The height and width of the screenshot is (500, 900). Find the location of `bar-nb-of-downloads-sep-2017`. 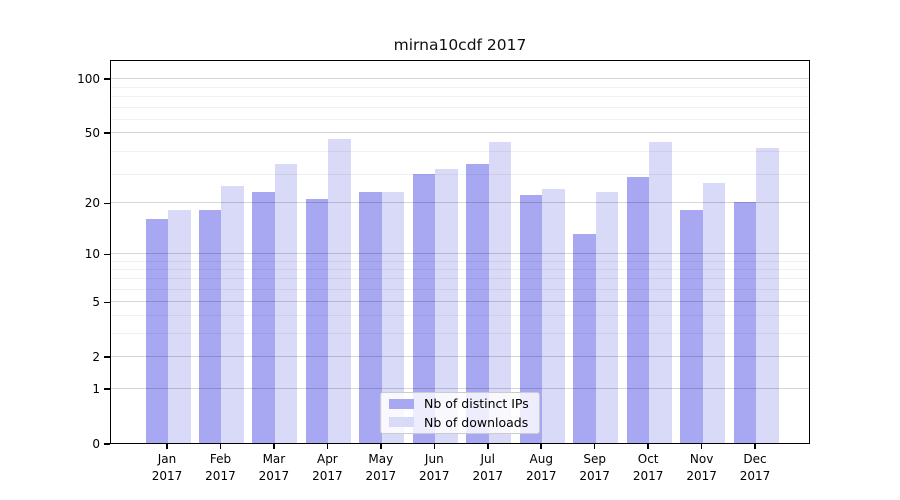

bar-nb-of-downloads-sep-2017 is located at coordinates (607, 317).